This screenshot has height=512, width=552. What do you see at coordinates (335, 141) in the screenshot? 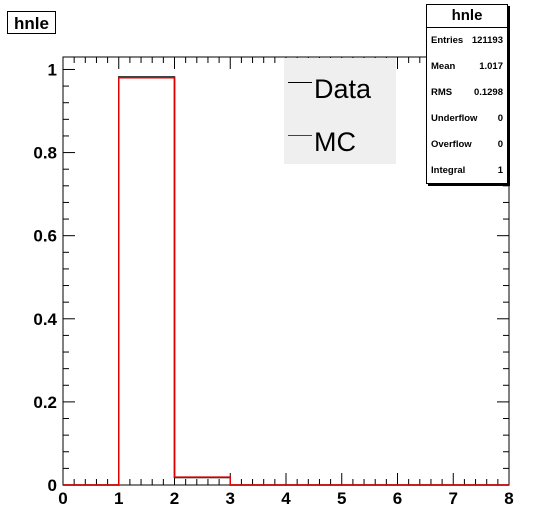
I see `legend-label-mc: MC` at bounding box center [335, 141].